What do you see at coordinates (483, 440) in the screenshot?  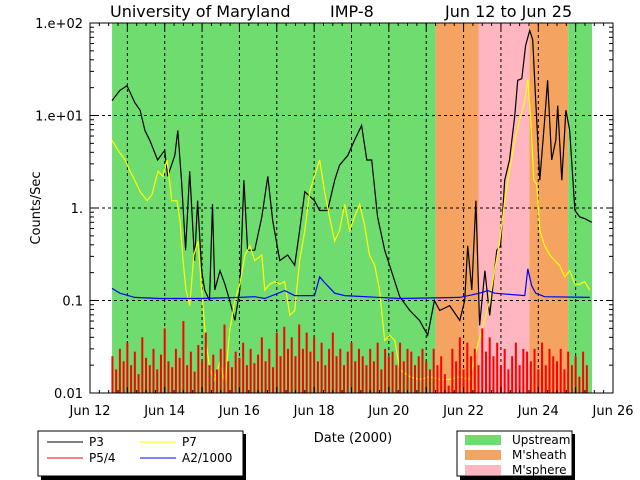 I see `legend-swatch-upstream` at bounding box center [483, 440].